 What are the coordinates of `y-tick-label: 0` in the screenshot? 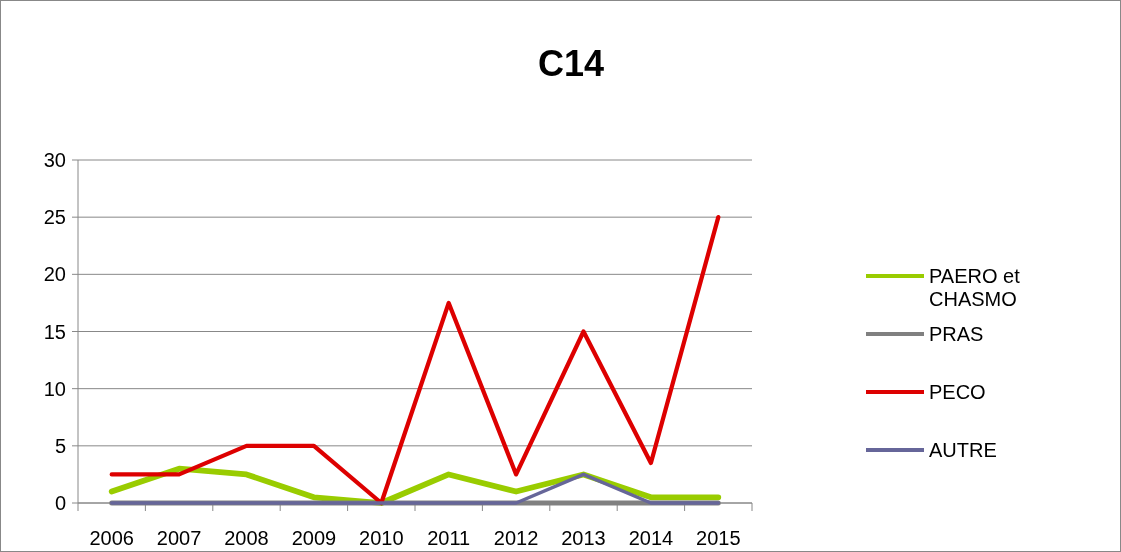 It's located at (60, 503).